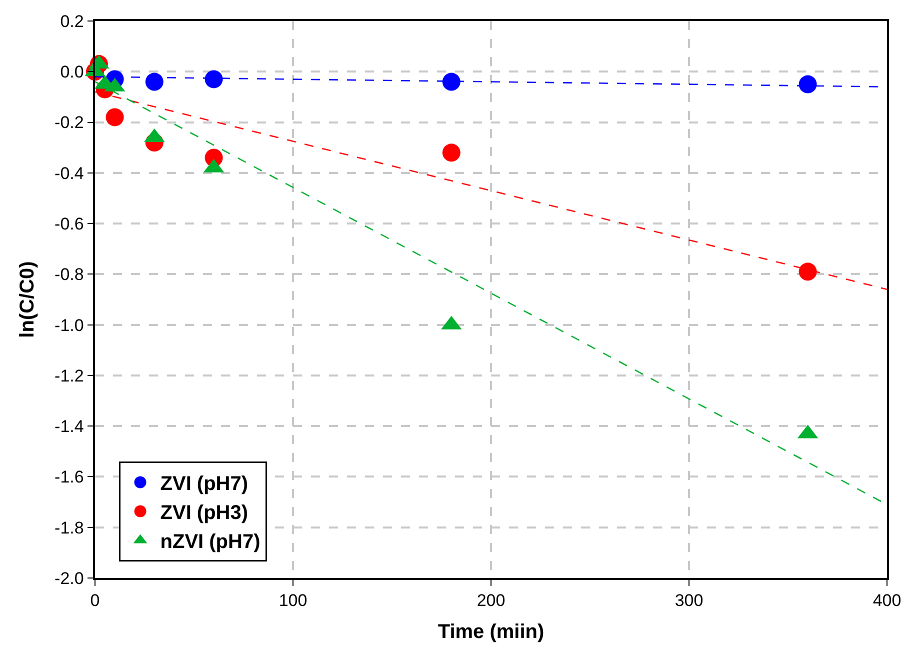  I want to click on y-axis-title: ln(C/C0), so click(27, 299).